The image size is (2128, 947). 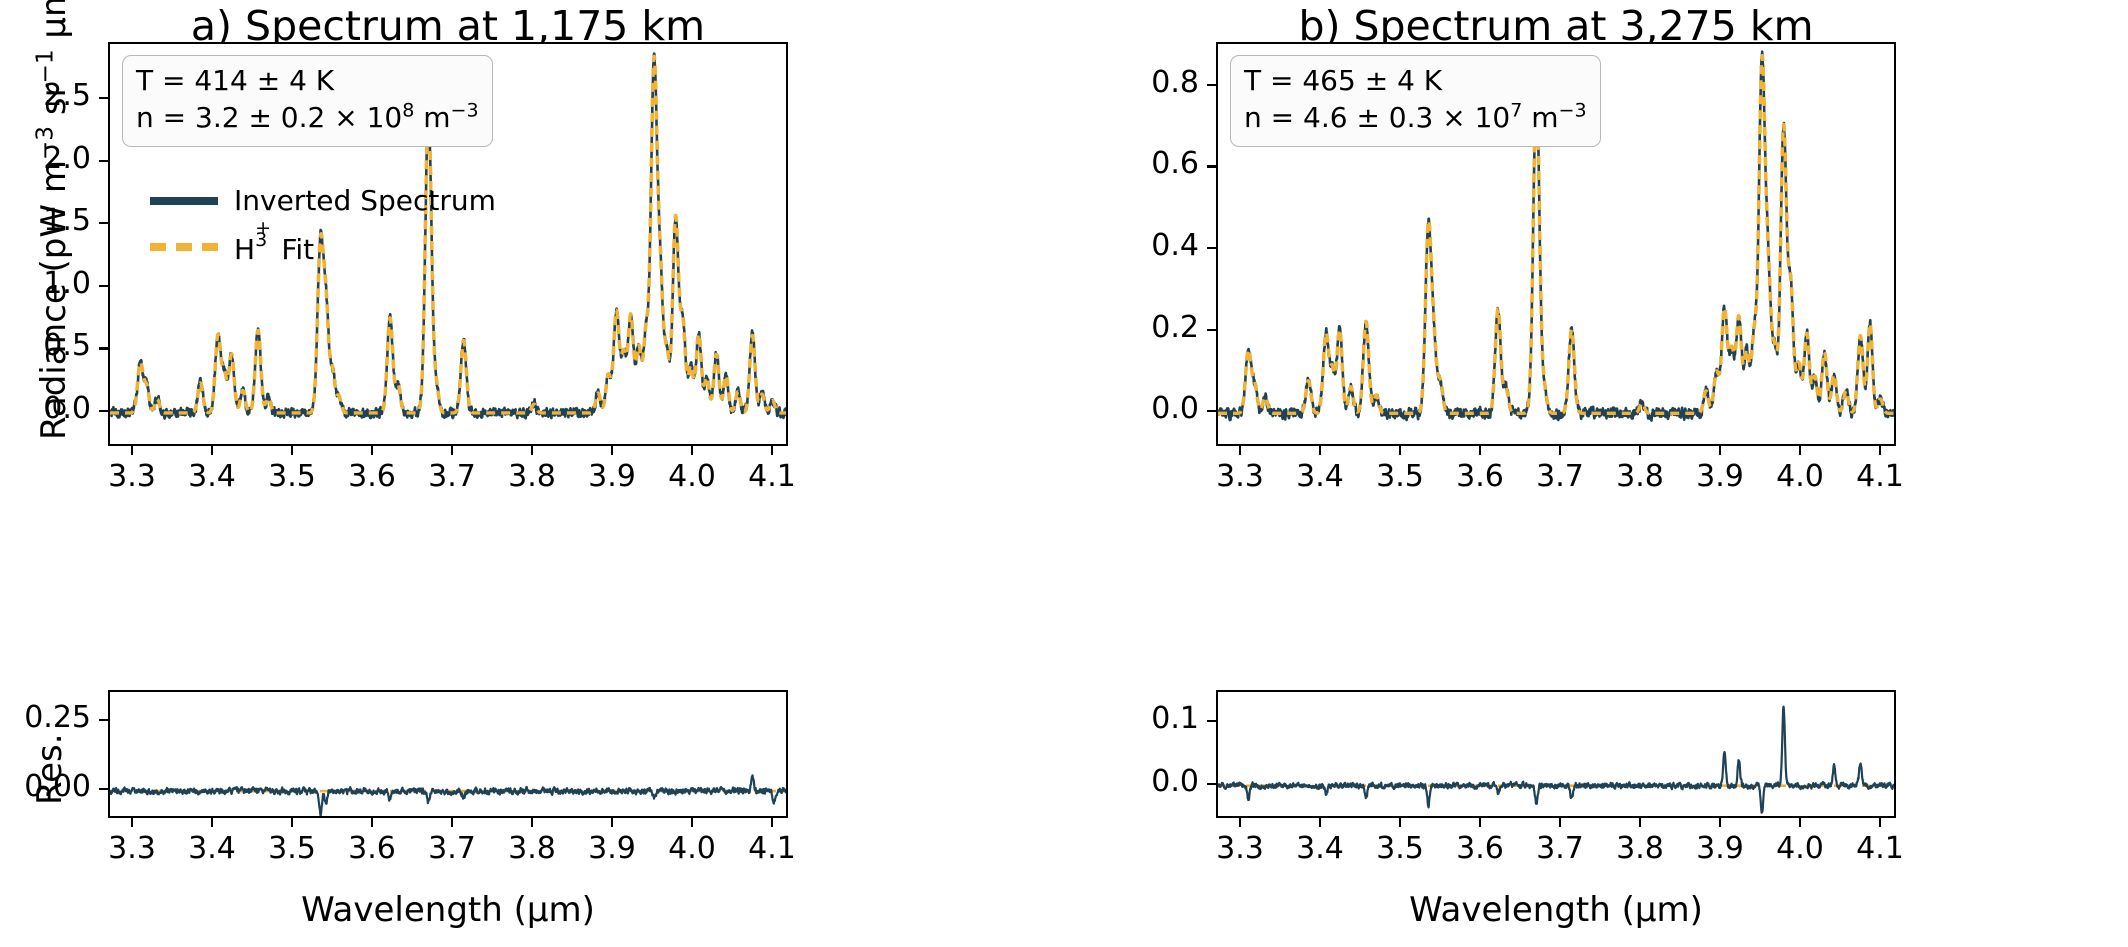 What do you see at coordinates (274, 241) in the screenshot?
I see `legend-label-fit: H +3 Fit` at bounding box center [274, 241].